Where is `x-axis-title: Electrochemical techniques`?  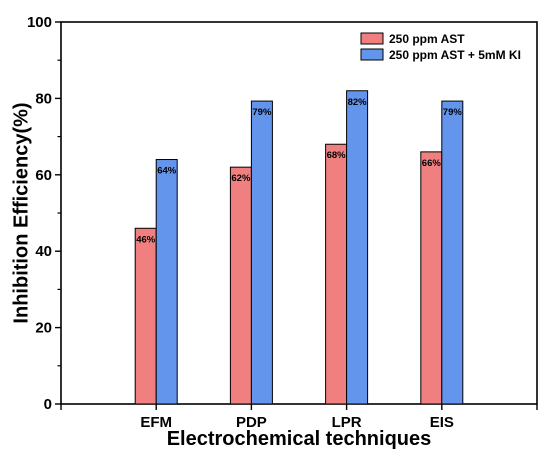 x-axis-title: Electrochemical techniques is located at coordinates (299, 439).